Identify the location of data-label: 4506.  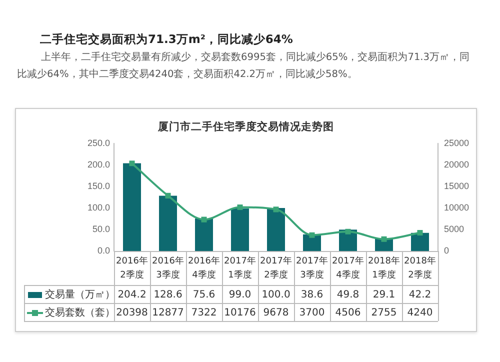
(348, 313).